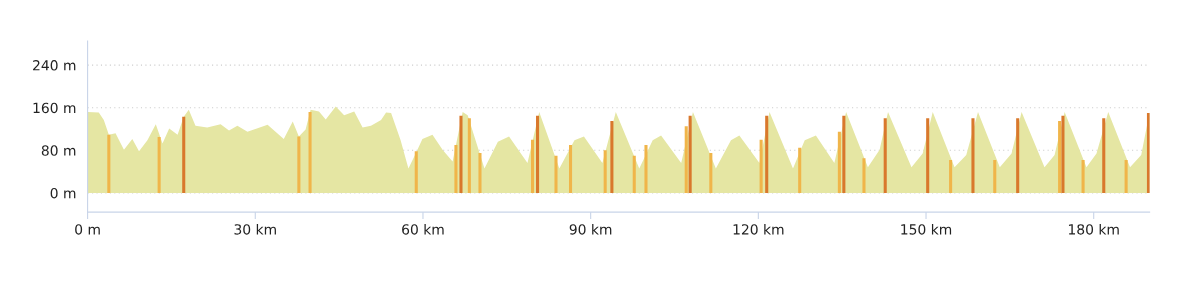  What do you see at coordinates (54, 108) in the screenshot?
I see `y-tick-label: 160 m` at bounding box center [54, 108].